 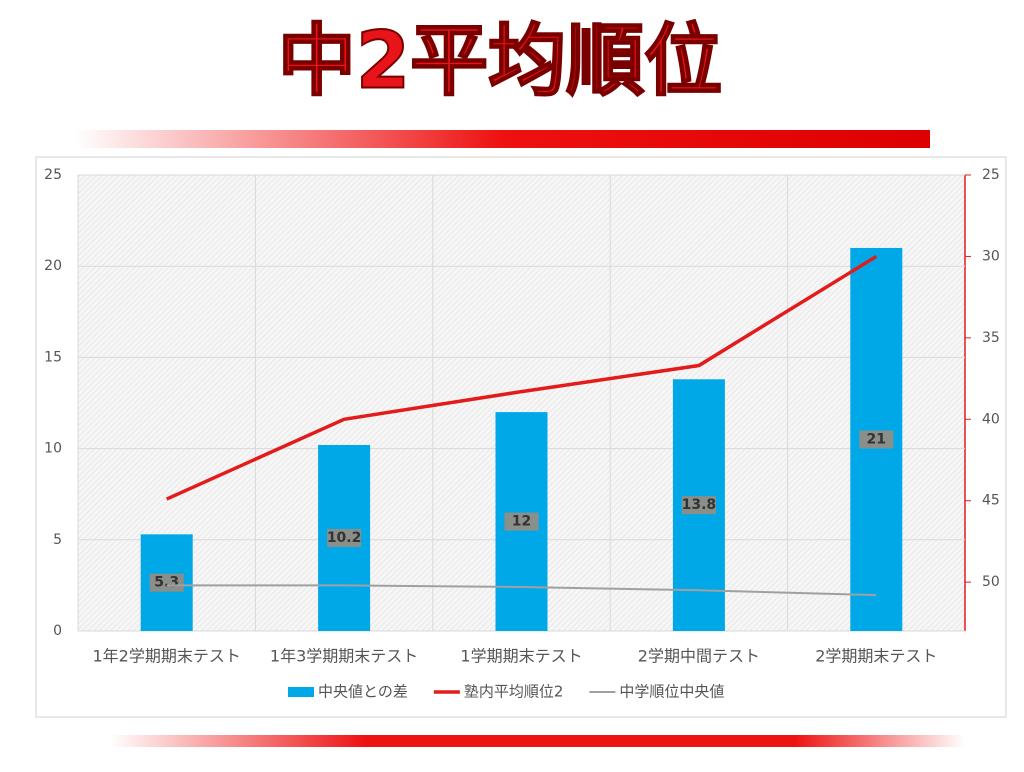 I want to click on data-label: 10.2, so click(x=344, y=538).